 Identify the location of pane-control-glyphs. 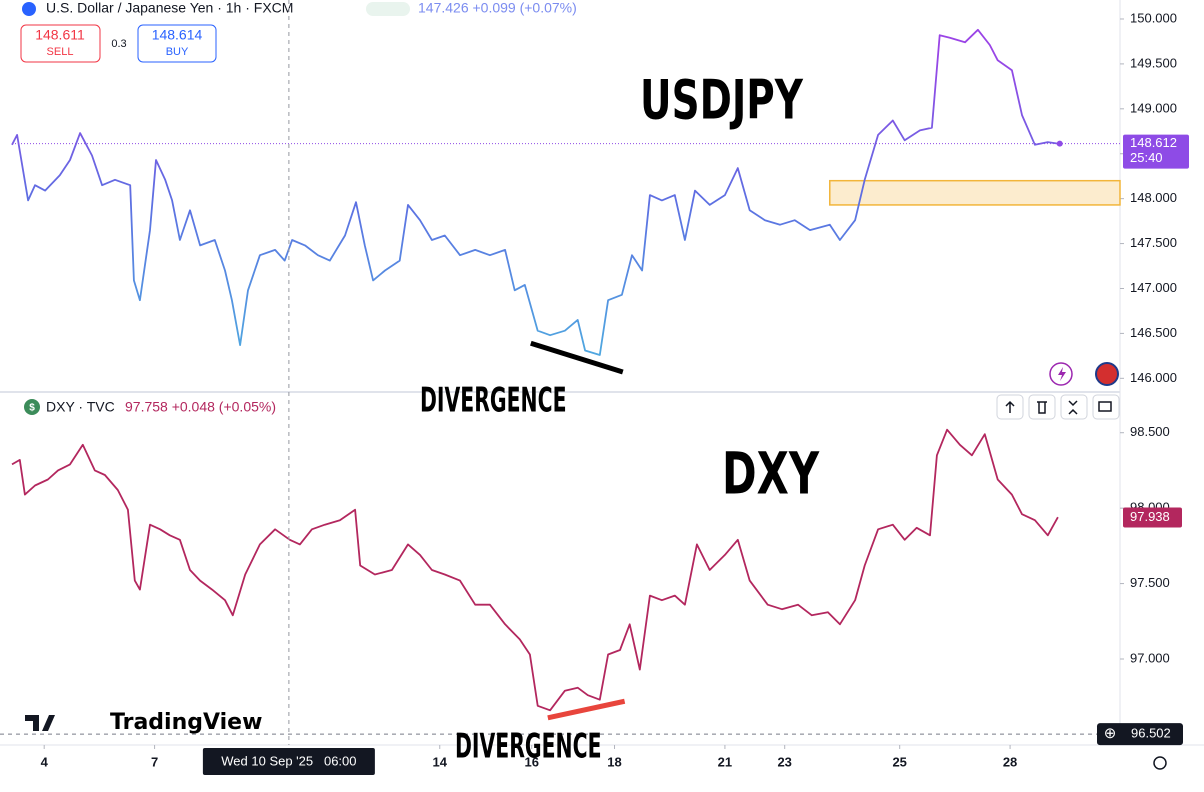
(1058, 407).